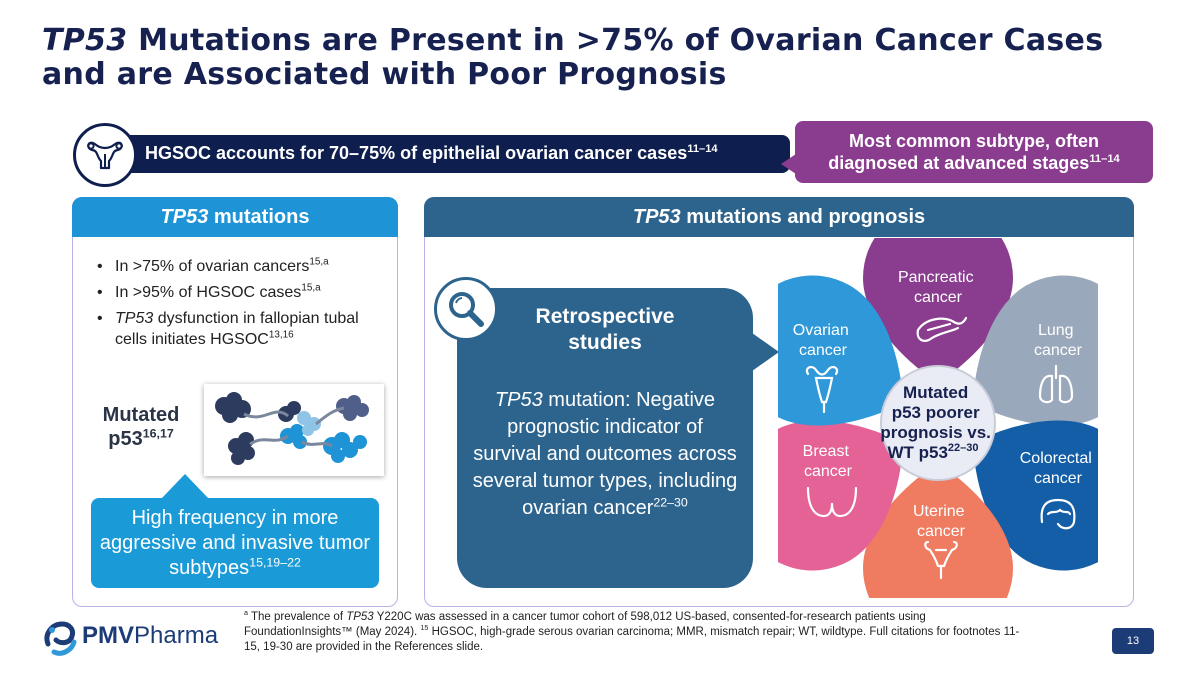  Describe the element at coordinates (938, 287) in the screenshot. I see `pancreatic-label: Pancreatic cancer` at that location.